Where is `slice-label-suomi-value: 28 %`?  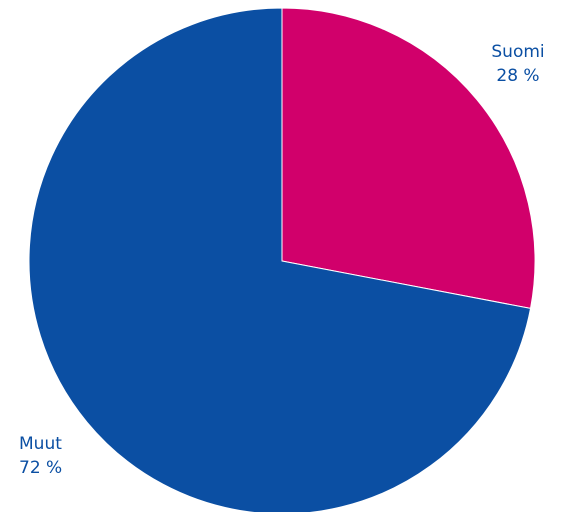
slice-label-suomi-value: 28 % is located at coordinates (518, 76).